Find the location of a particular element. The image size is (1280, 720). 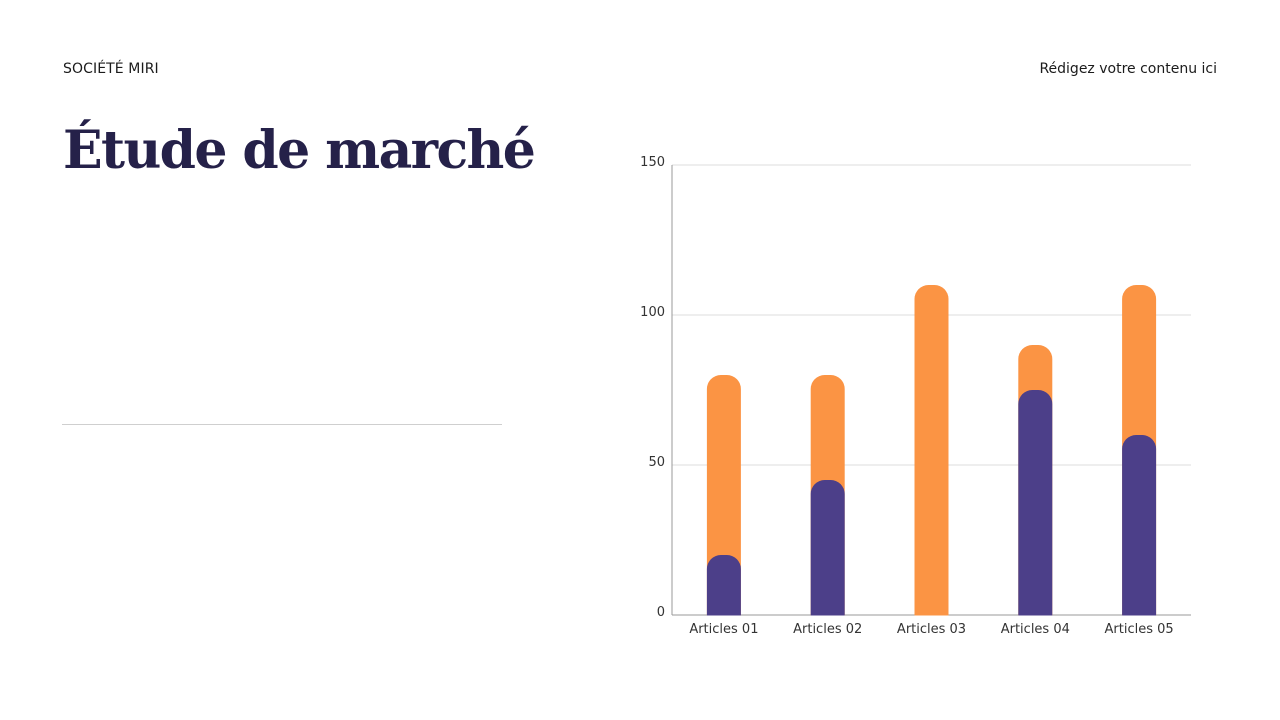

company-name: SOCIÉTÉ MIRI is located at coordinates (111, 69).